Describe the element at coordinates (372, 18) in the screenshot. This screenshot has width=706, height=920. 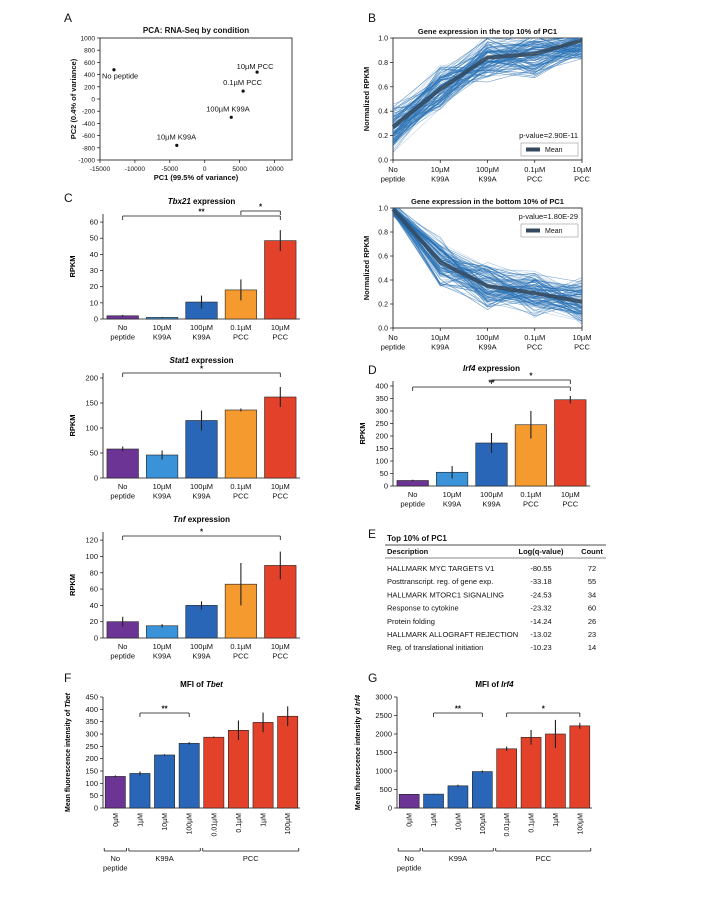
I see `panel-letter-B: B` at that location.